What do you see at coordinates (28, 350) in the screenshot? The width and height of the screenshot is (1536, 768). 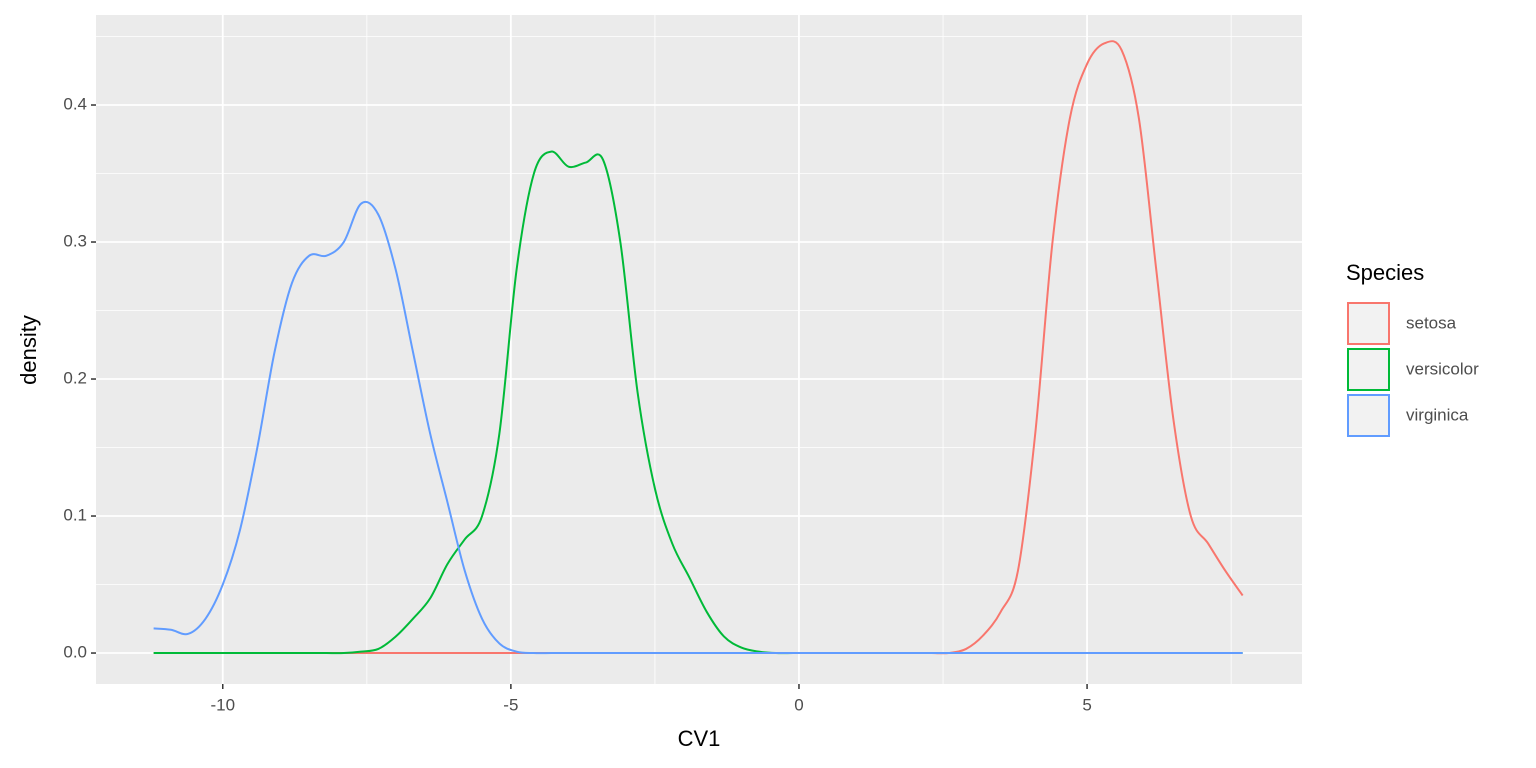 I see `y-axis-title: density` at bounding box center [28, 350].